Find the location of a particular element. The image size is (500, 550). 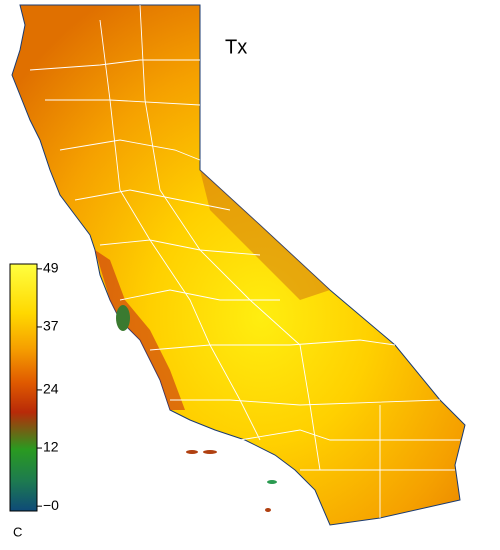

colorbar-tick-label: 37 is located at coordinates (51, 326).